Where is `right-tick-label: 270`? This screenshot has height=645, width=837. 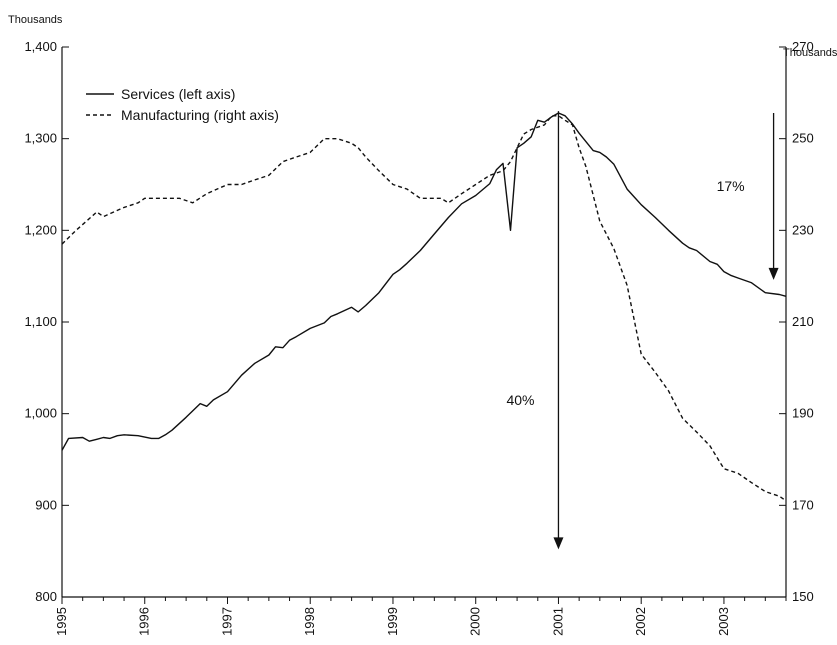
right-tick-label: 270 is located at coordinates (803, 46).